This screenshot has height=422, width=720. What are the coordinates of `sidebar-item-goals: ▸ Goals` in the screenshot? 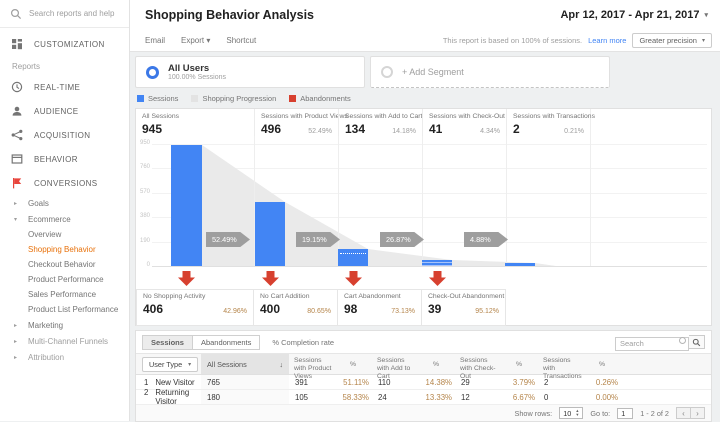 It's located at (64, 203).